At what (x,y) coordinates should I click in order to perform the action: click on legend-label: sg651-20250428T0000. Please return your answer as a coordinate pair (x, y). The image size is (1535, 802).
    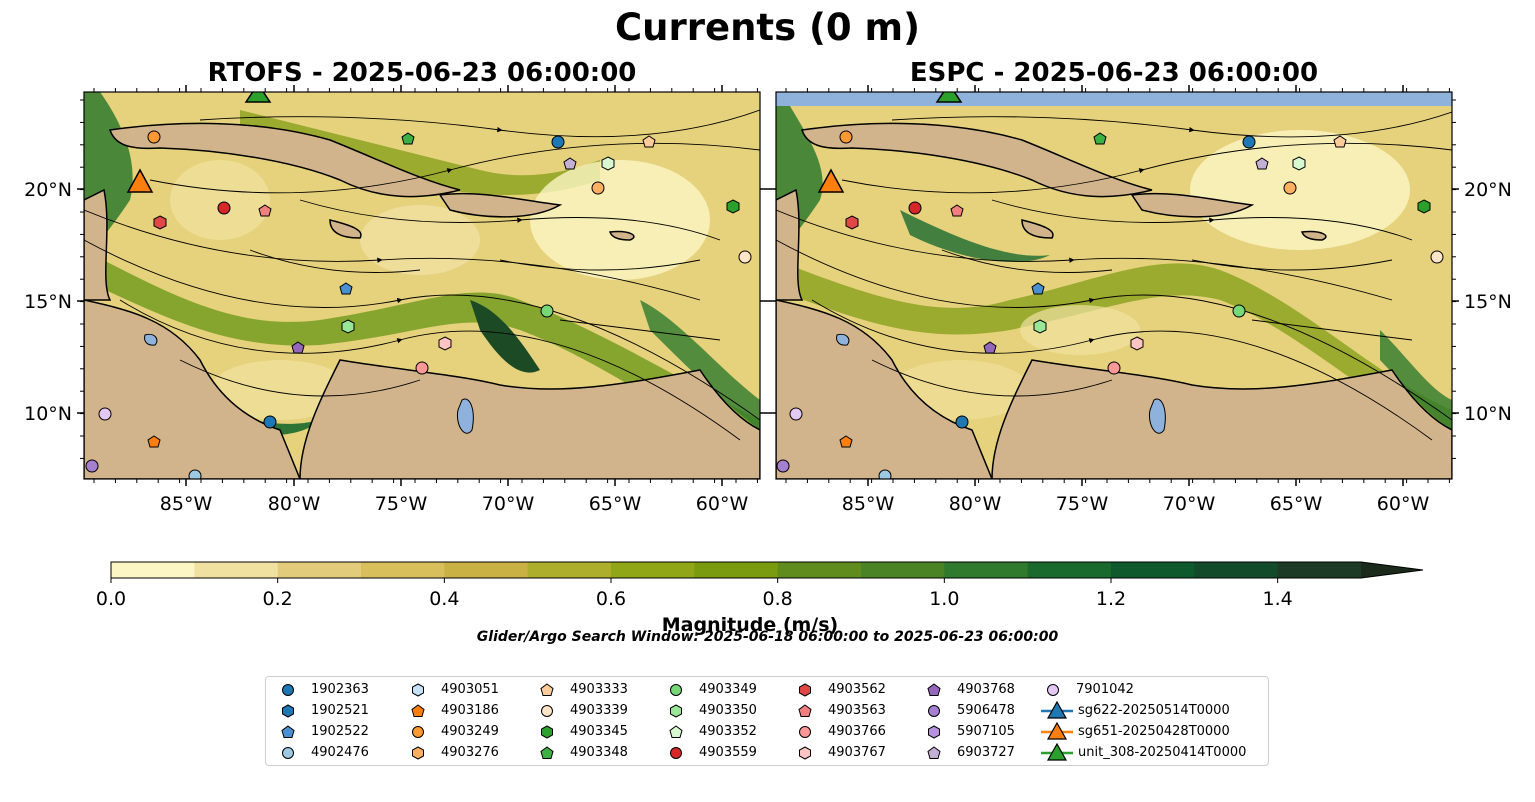
    Looking at the image, I should click on (1154, 731).